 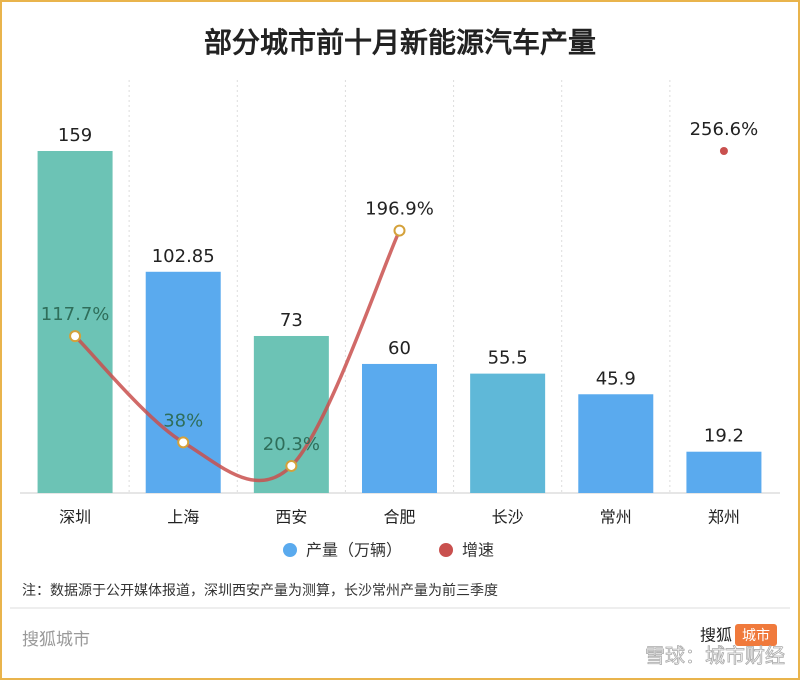 I want to click on legend-label: 产量（万辆）, so click(x=354, y=550).